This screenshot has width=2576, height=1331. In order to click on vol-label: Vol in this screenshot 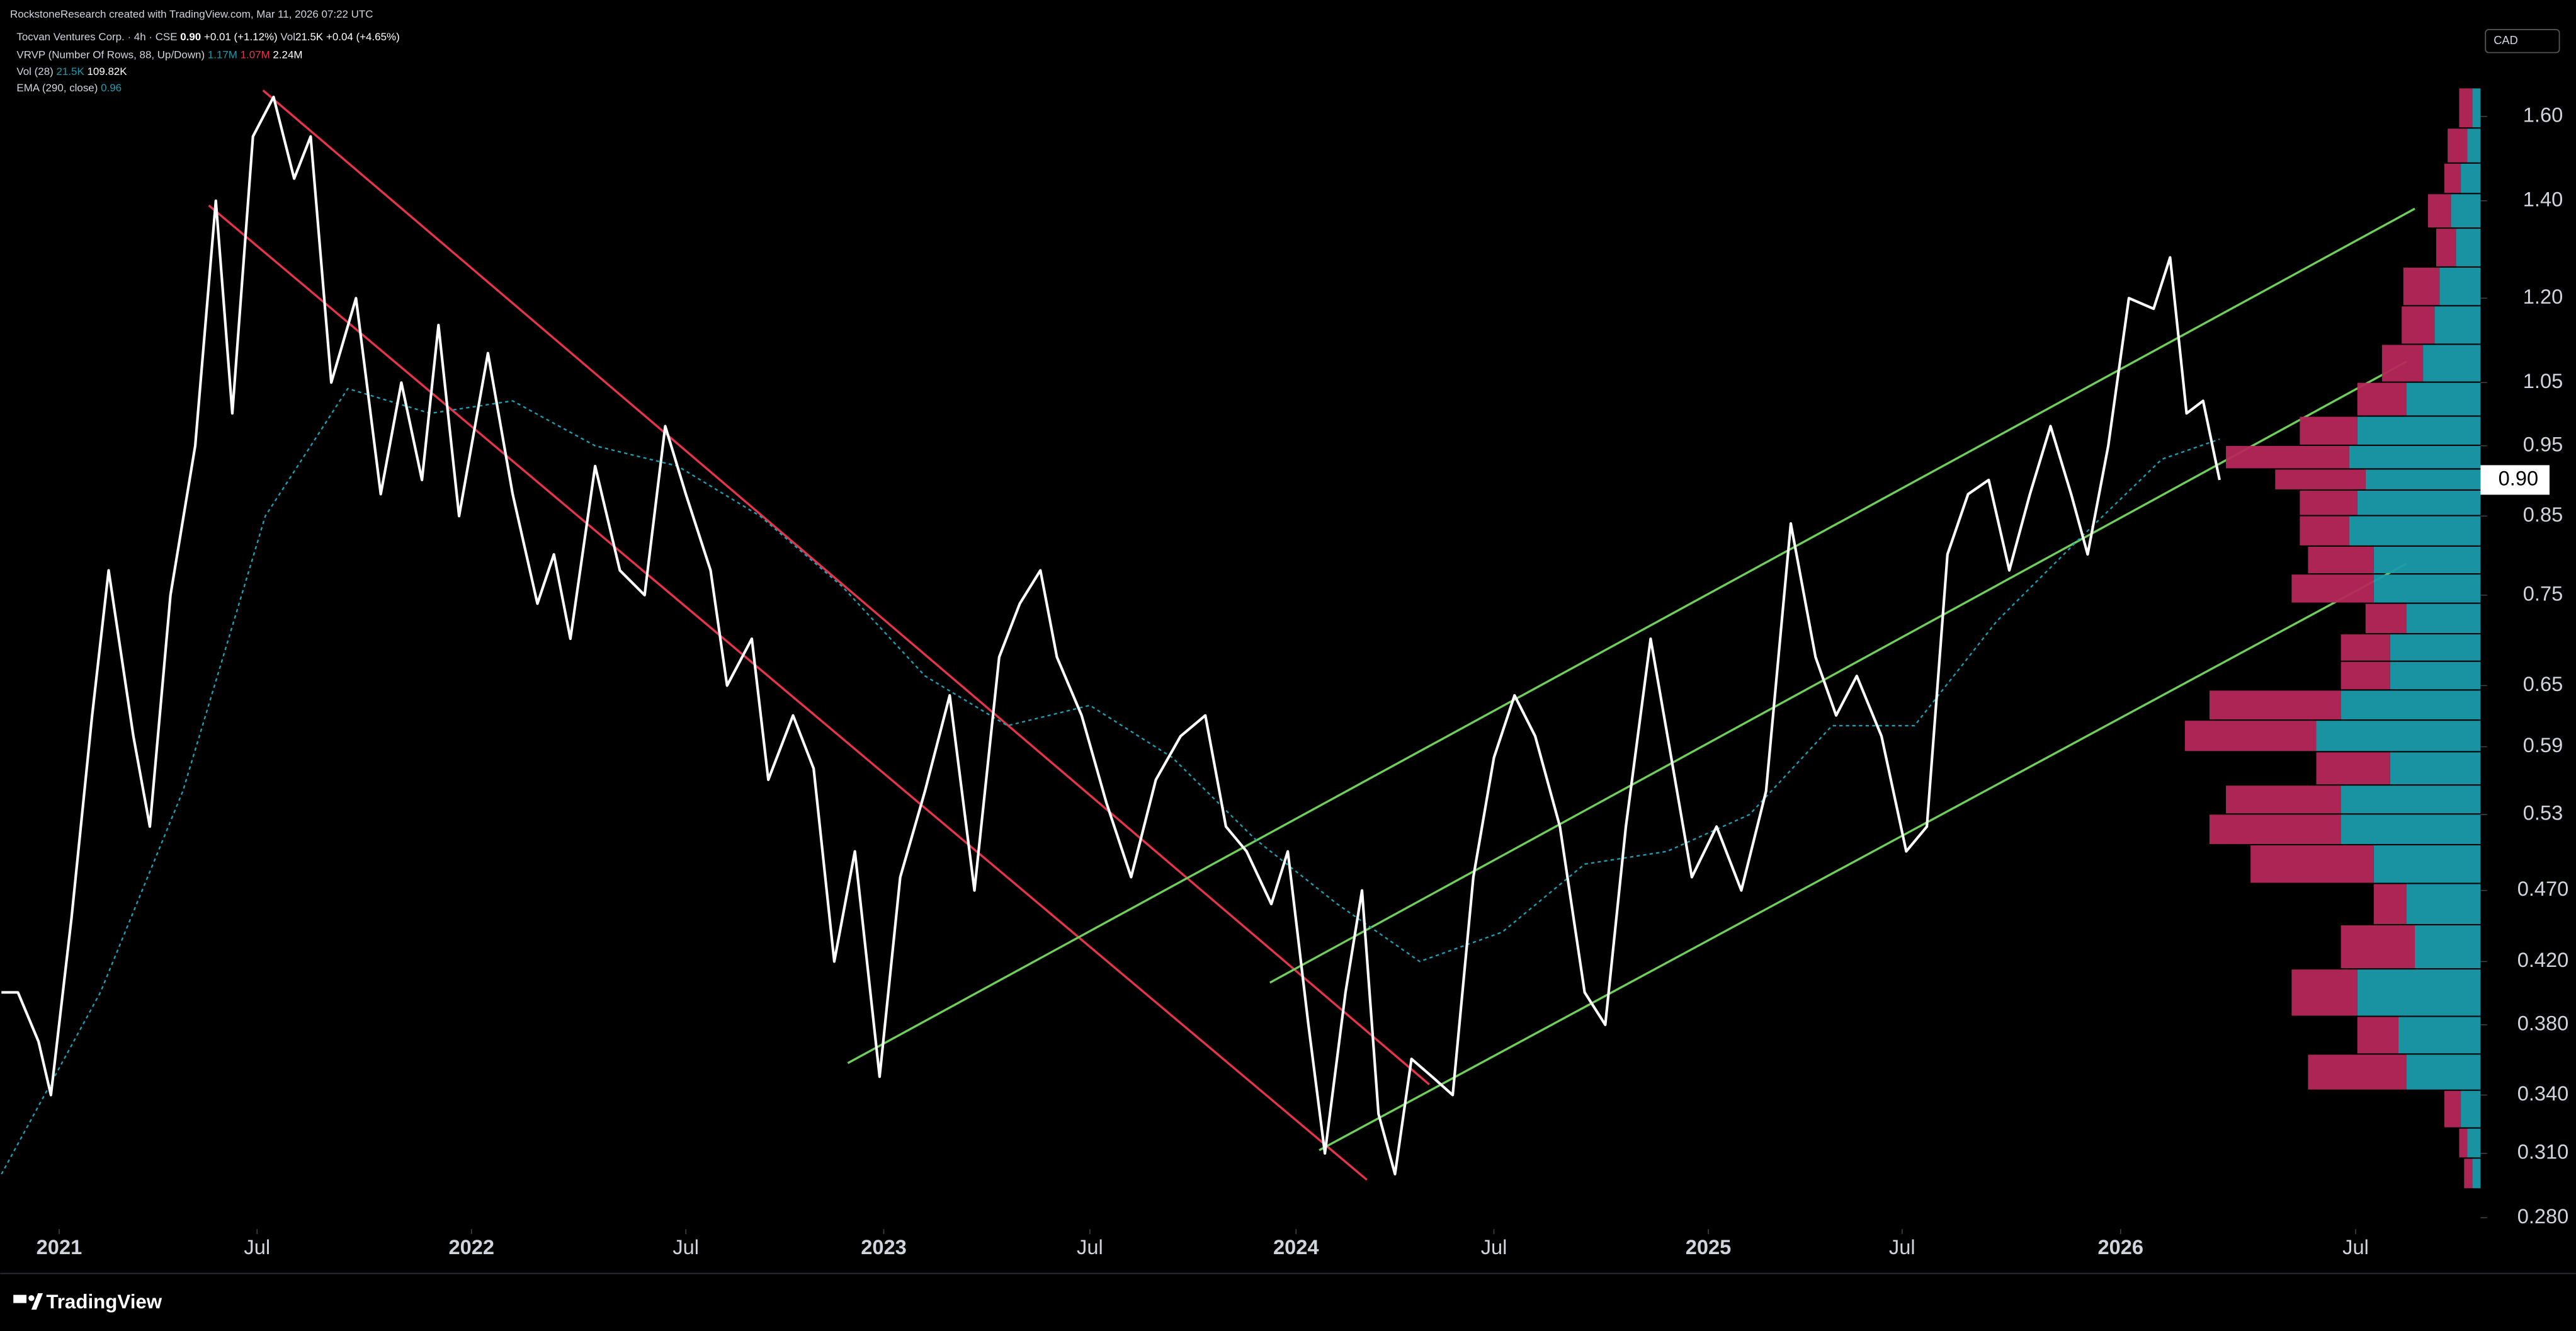, I will do `click(287, 37)`.